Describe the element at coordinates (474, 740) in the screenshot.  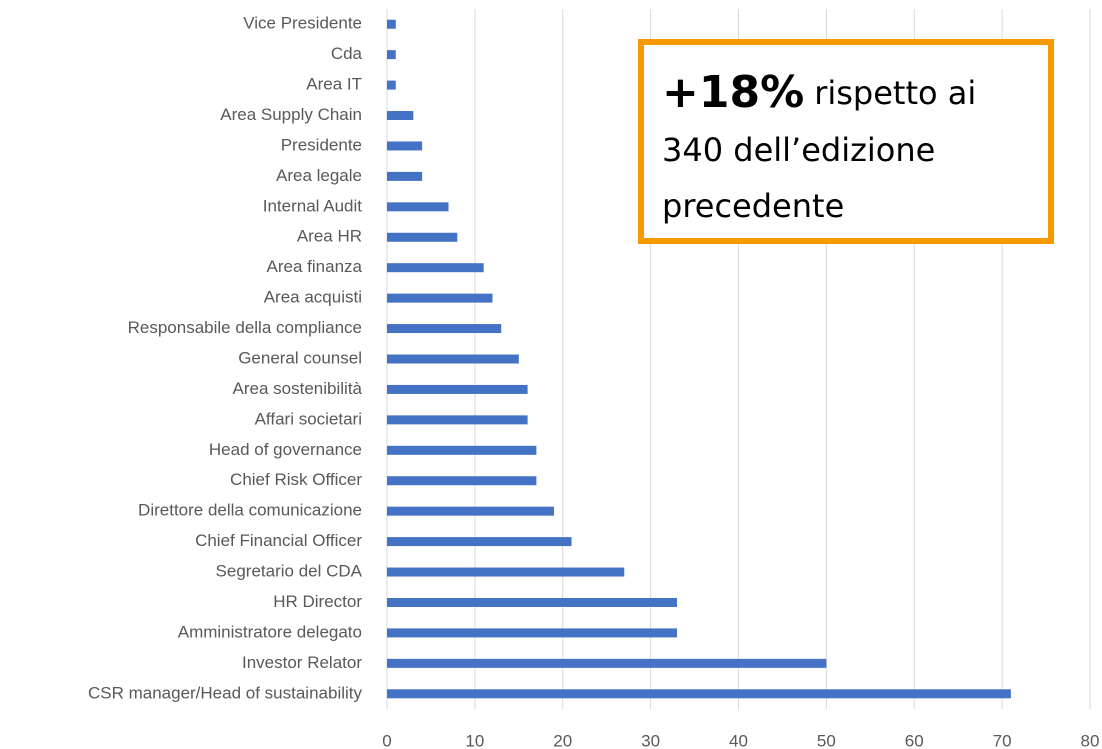
I see `x-tick-label: 10` at that location.